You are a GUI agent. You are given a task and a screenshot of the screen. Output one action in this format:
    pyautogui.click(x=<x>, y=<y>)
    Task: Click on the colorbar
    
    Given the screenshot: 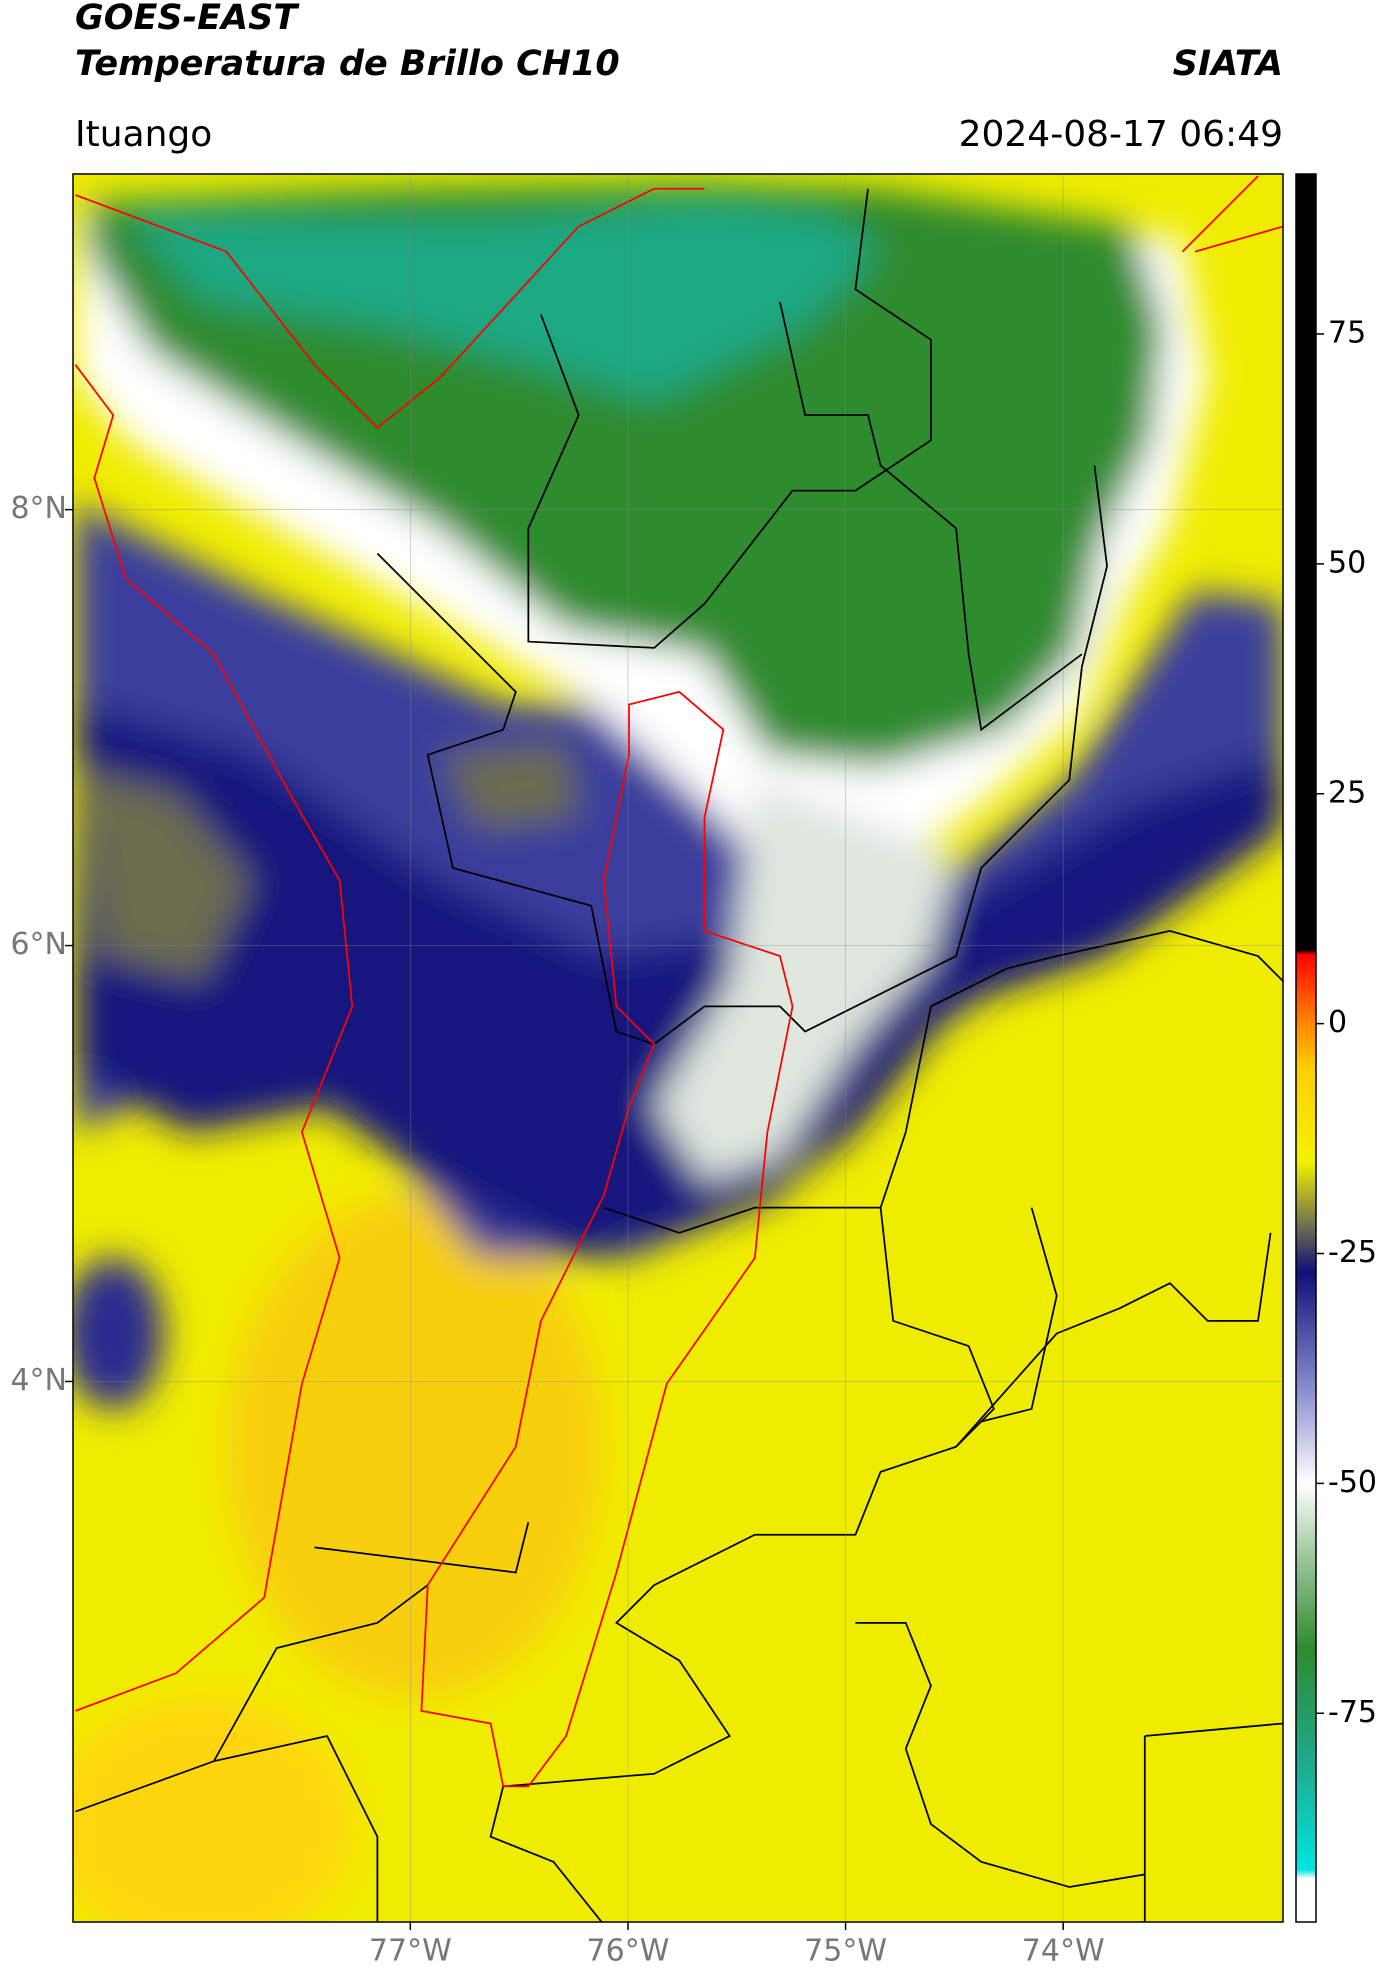 What is the action you would take?
    pyautogui.click(x=1306, y=1048)
    